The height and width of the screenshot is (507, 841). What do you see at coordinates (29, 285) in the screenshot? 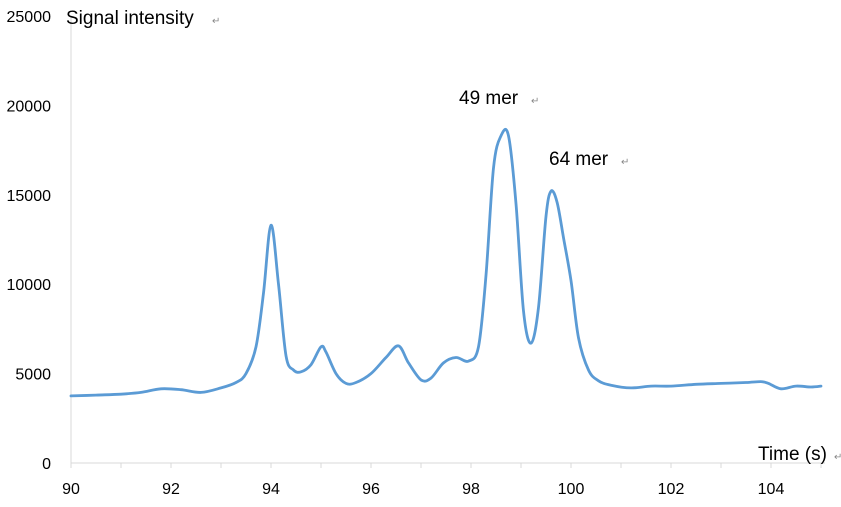
I see `y-tick-label: 10000` at bounding box center [29, 285].